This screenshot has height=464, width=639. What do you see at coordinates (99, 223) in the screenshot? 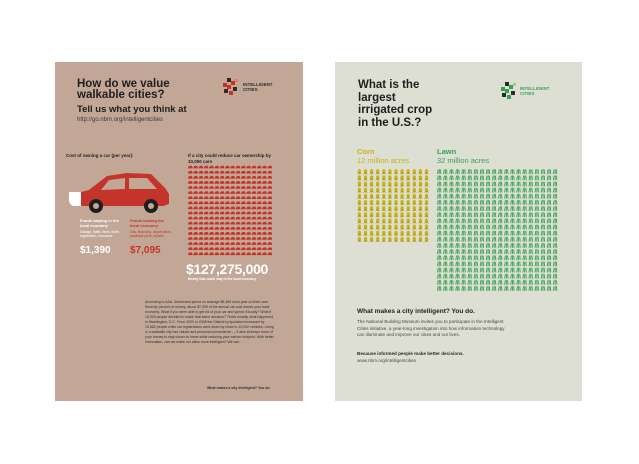
I see `staying-label: Funds staying in the local economy` at bounding box center [99, 223].